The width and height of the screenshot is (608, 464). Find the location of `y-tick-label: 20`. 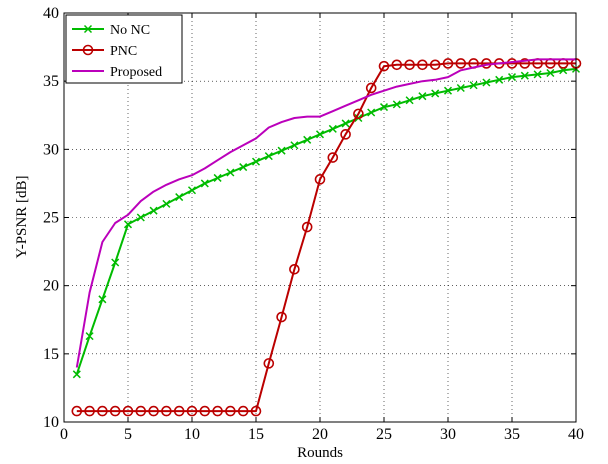

y-tick-label: 20 is located at coordinates (51, 286).